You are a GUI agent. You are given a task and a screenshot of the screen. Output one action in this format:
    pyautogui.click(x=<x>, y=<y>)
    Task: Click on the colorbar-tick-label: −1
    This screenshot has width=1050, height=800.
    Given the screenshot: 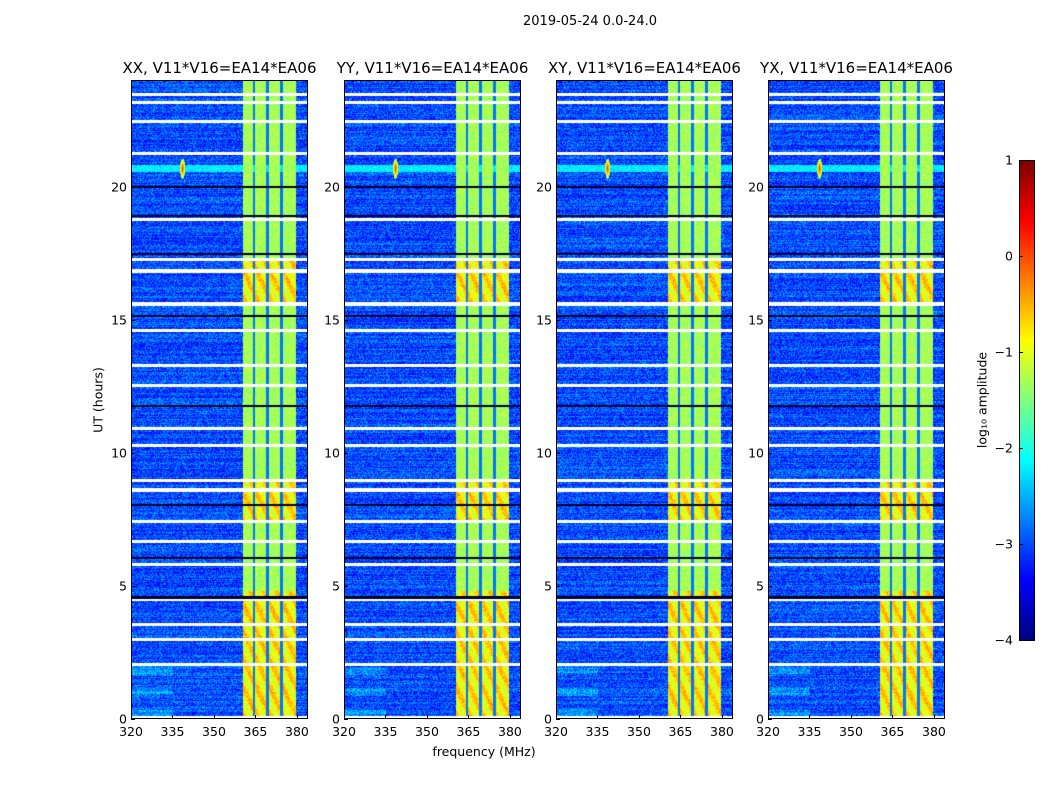 What is the action you would take?
    pyautogui.click(x=1003, y=352)
    